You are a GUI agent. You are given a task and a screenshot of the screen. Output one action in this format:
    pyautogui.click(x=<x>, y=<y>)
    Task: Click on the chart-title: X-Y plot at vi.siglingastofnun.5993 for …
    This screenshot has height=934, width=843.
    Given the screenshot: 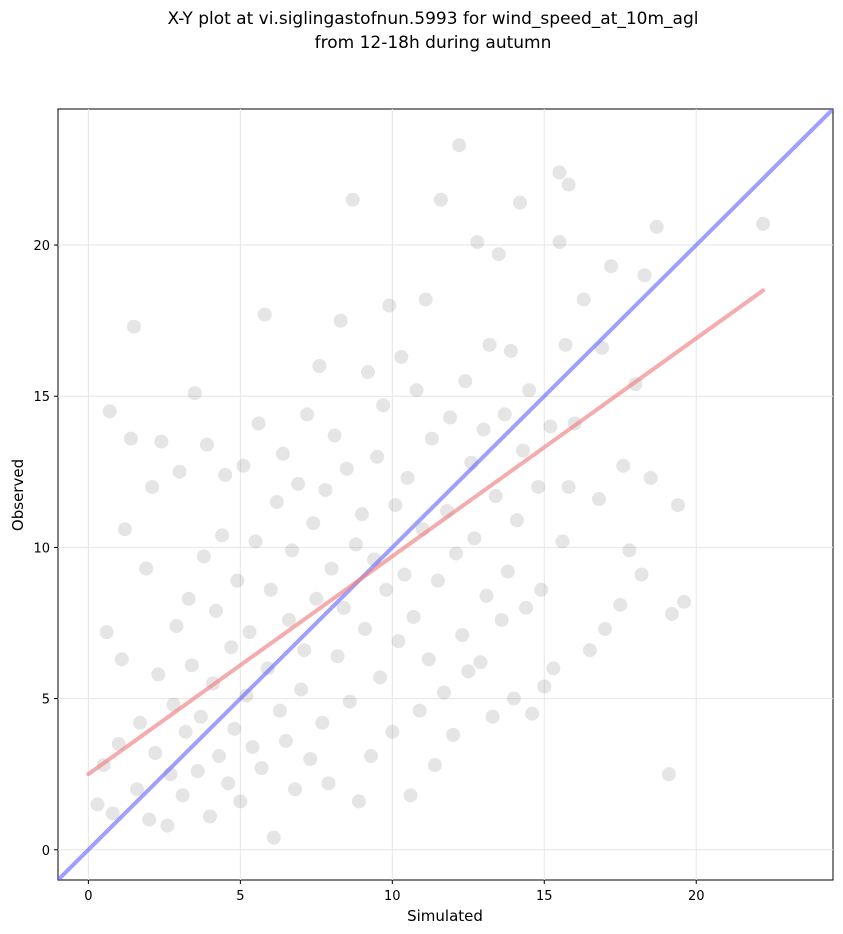 What is the action you would take?
    pyautogui.click(x=432, y=19)
    